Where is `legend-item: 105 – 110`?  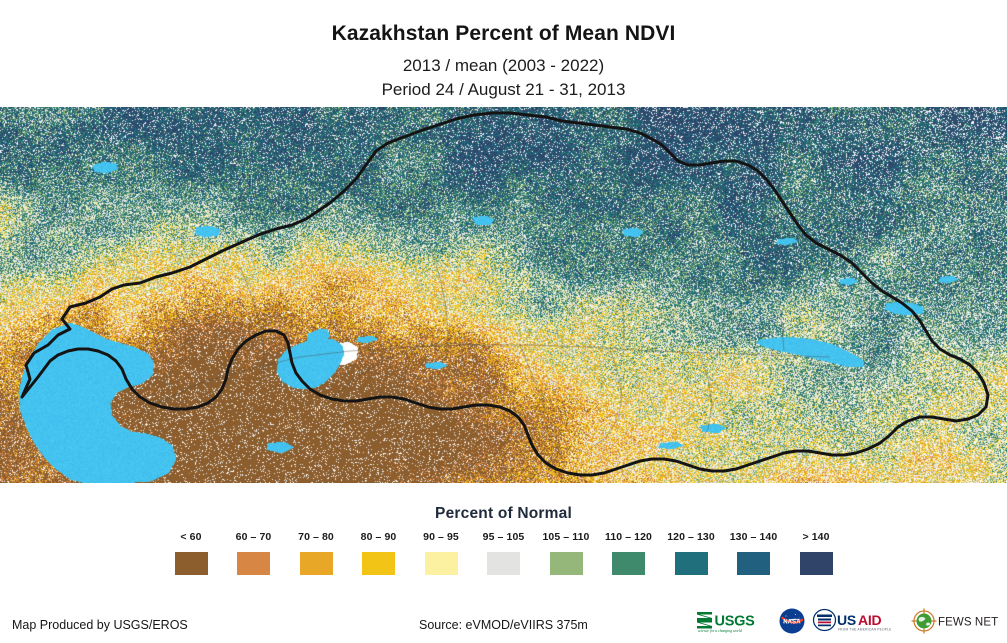 legend-item: 105 – 110 is located at coordinates (566, 553).